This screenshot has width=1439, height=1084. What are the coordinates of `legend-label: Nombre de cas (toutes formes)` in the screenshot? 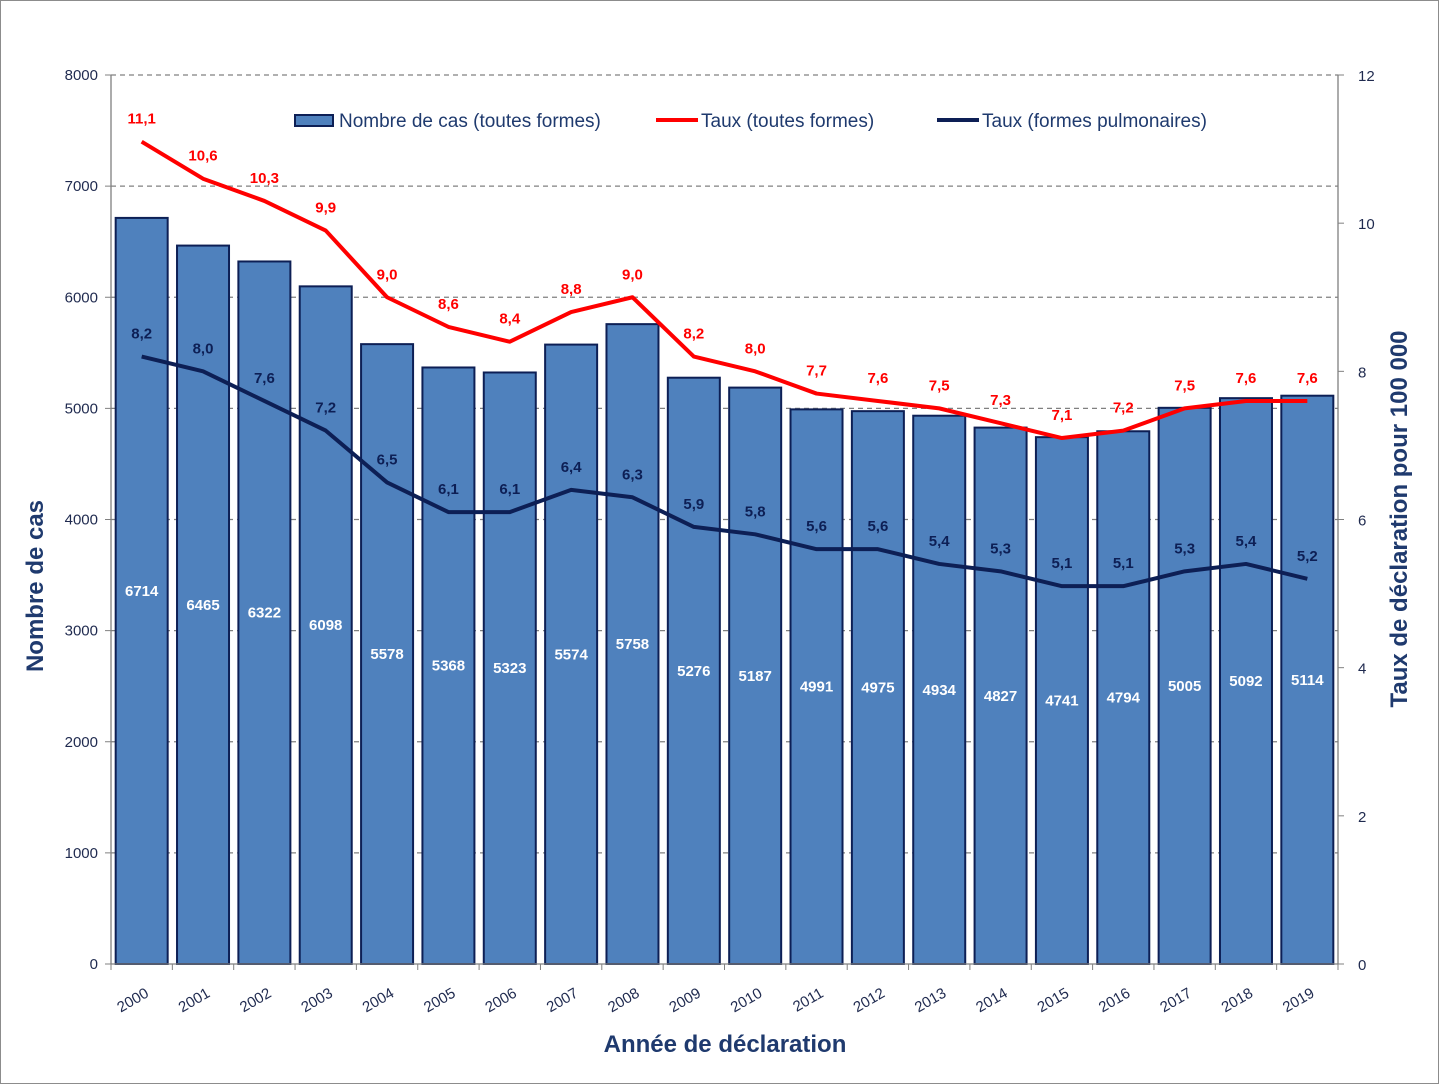 It's located at (470, 121).